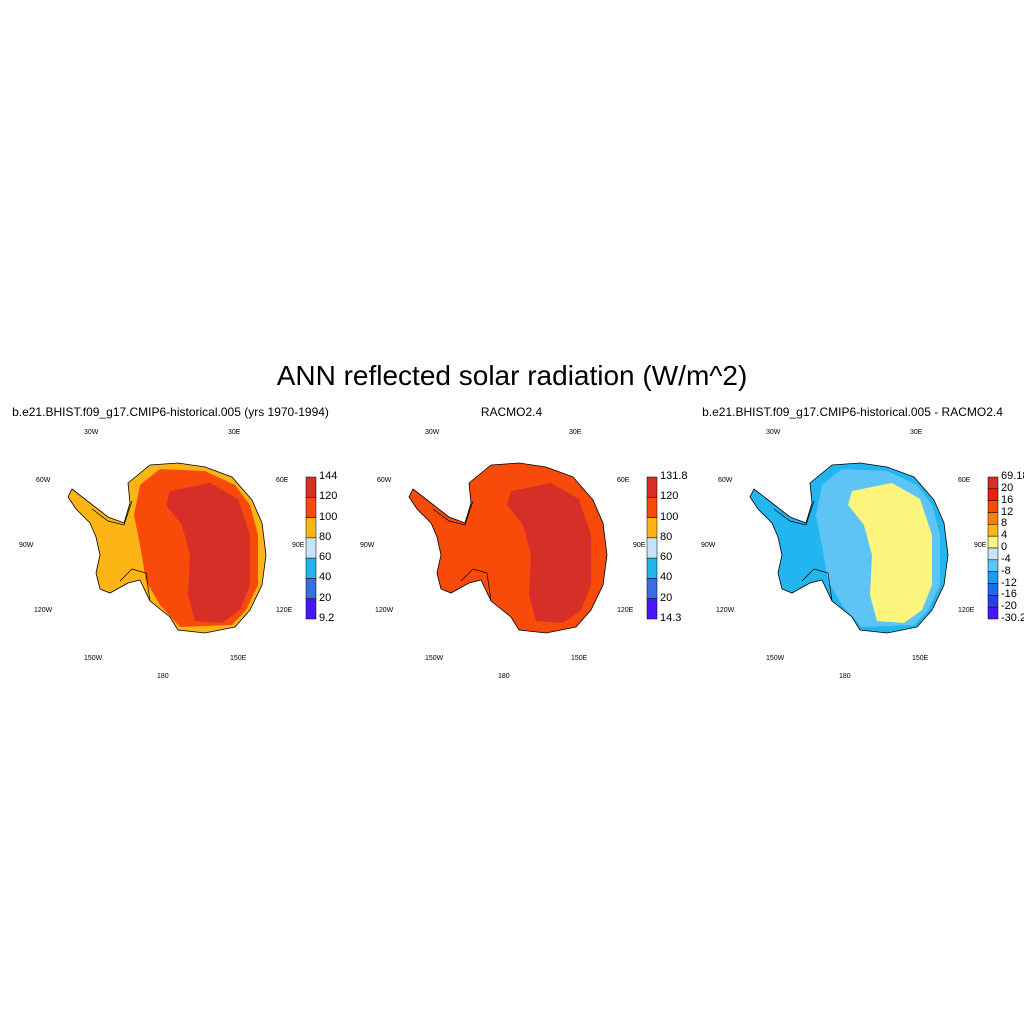 Image resolution: width=1024 pixels, height=1024 pixels. I want to click on colorbar-label: 144, so click(328, 476).